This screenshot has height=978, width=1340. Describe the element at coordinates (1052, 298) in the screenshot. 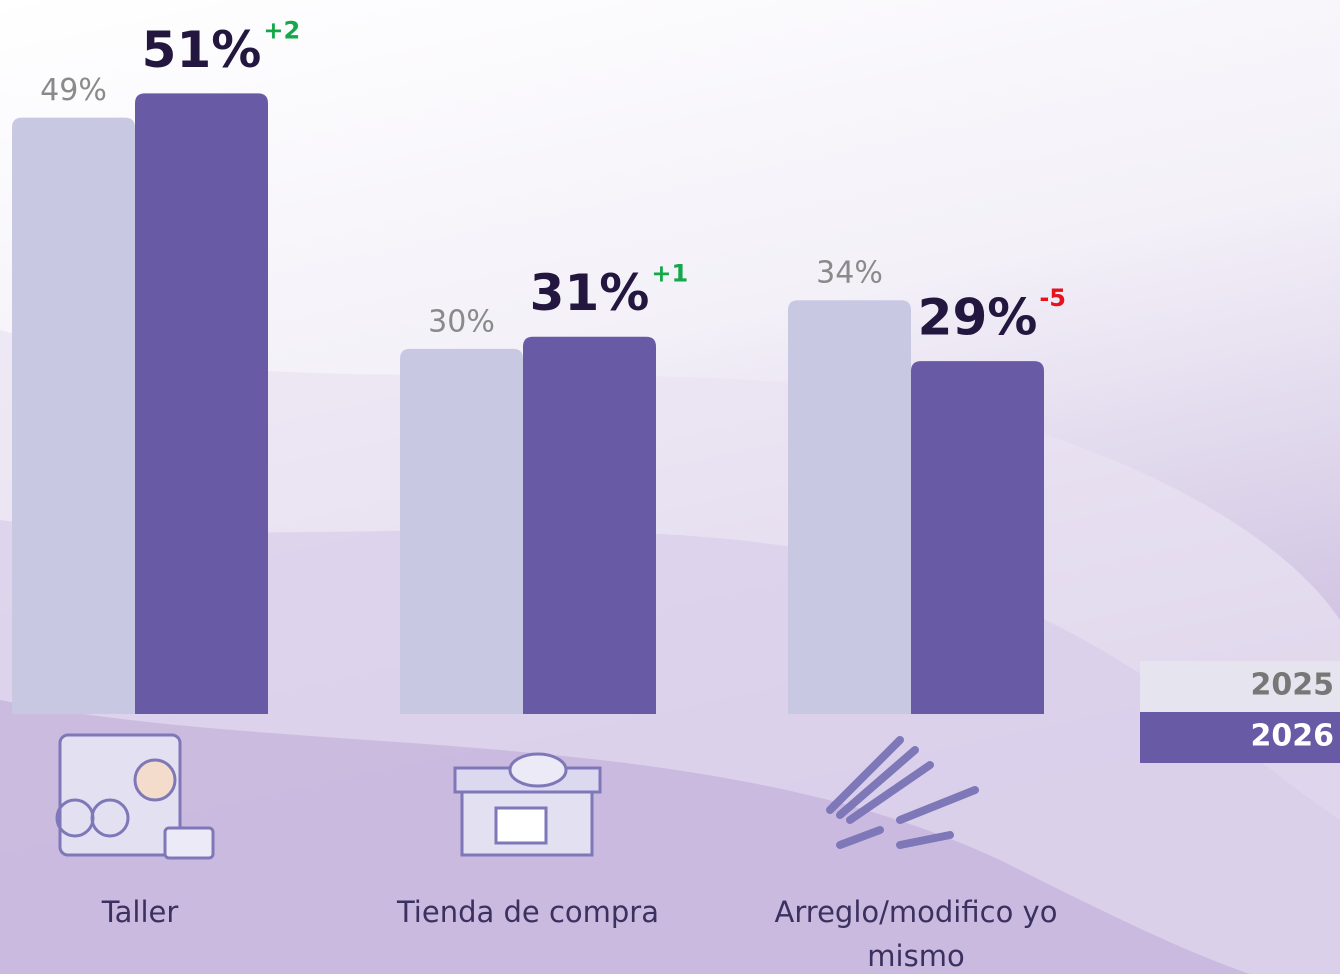

I see `change-label: -5` at that location.